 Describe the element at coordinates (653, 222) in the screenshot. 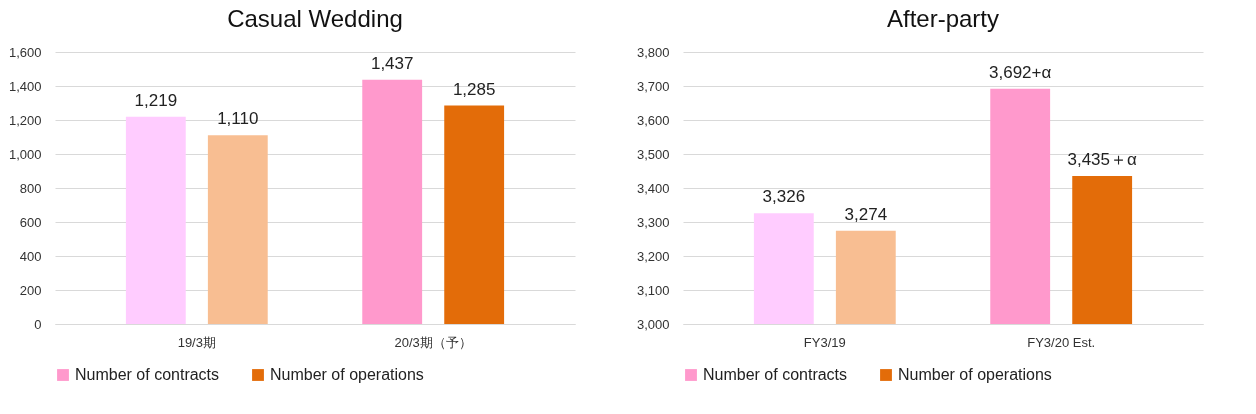

I see `y-tick-label: 3,300` at that location.